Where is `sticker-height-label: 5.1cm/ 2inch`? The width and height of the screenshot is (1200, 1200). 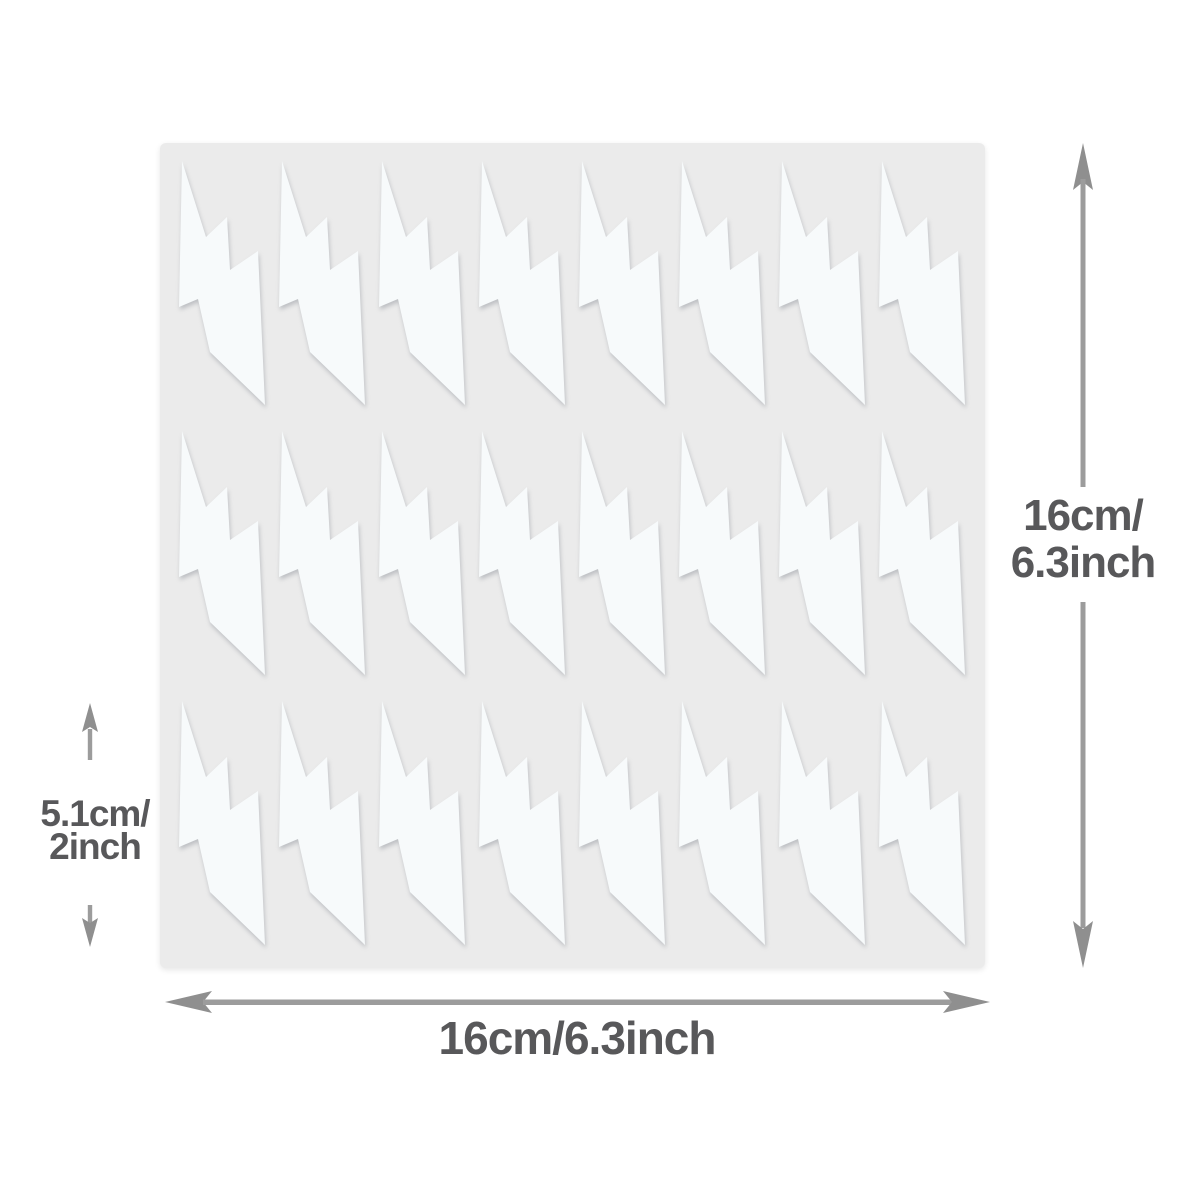
sticker-height-label: 5.1cm/ 2inch is located at coordinates (95, 830).